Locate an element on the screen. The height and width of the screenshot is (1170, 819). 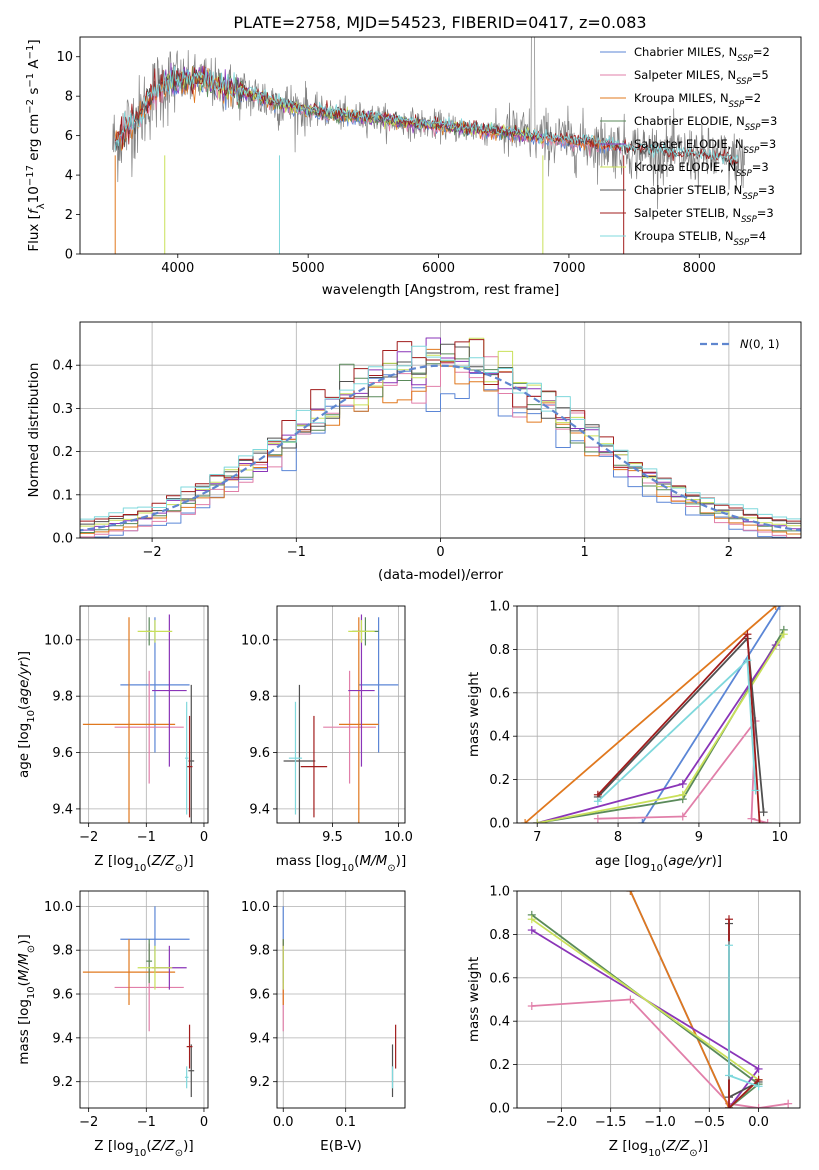
panel-mass_vs_ebv: 0.0 0.1 9.2 9.4 9.6 9.8 10.0 E(B-V) is located at coordinates (323, 1022).